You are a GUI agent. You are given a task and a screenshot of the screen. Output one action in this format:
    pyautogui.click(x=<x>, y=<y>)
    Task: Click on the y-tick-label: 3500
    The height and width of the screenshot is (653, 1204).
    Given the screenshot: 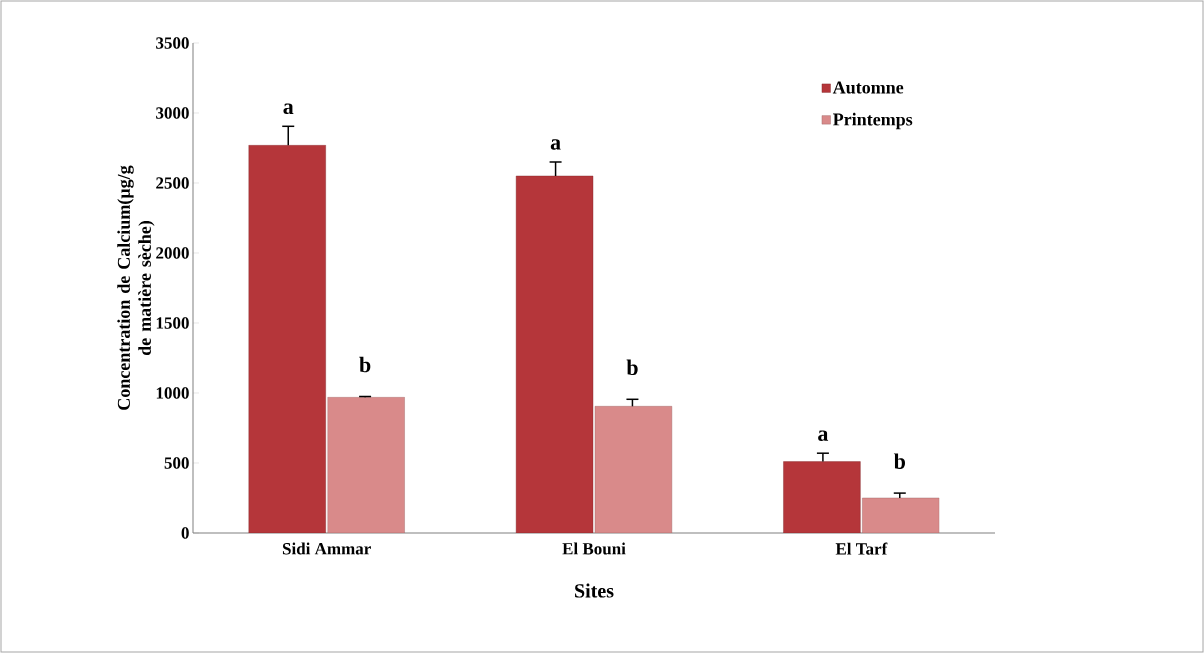 What is the action you would take?
    pyautogui.click(x=172, y=43)
    